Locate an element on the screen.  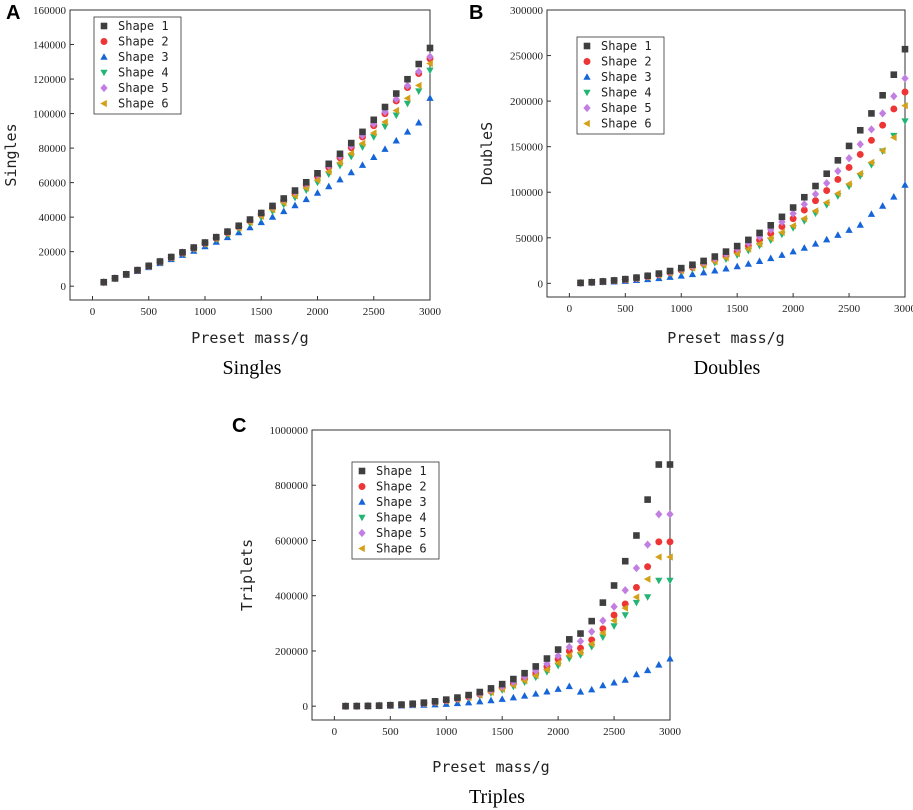
y-tick-label-b: 300000 is located at coordinates (527, 11).